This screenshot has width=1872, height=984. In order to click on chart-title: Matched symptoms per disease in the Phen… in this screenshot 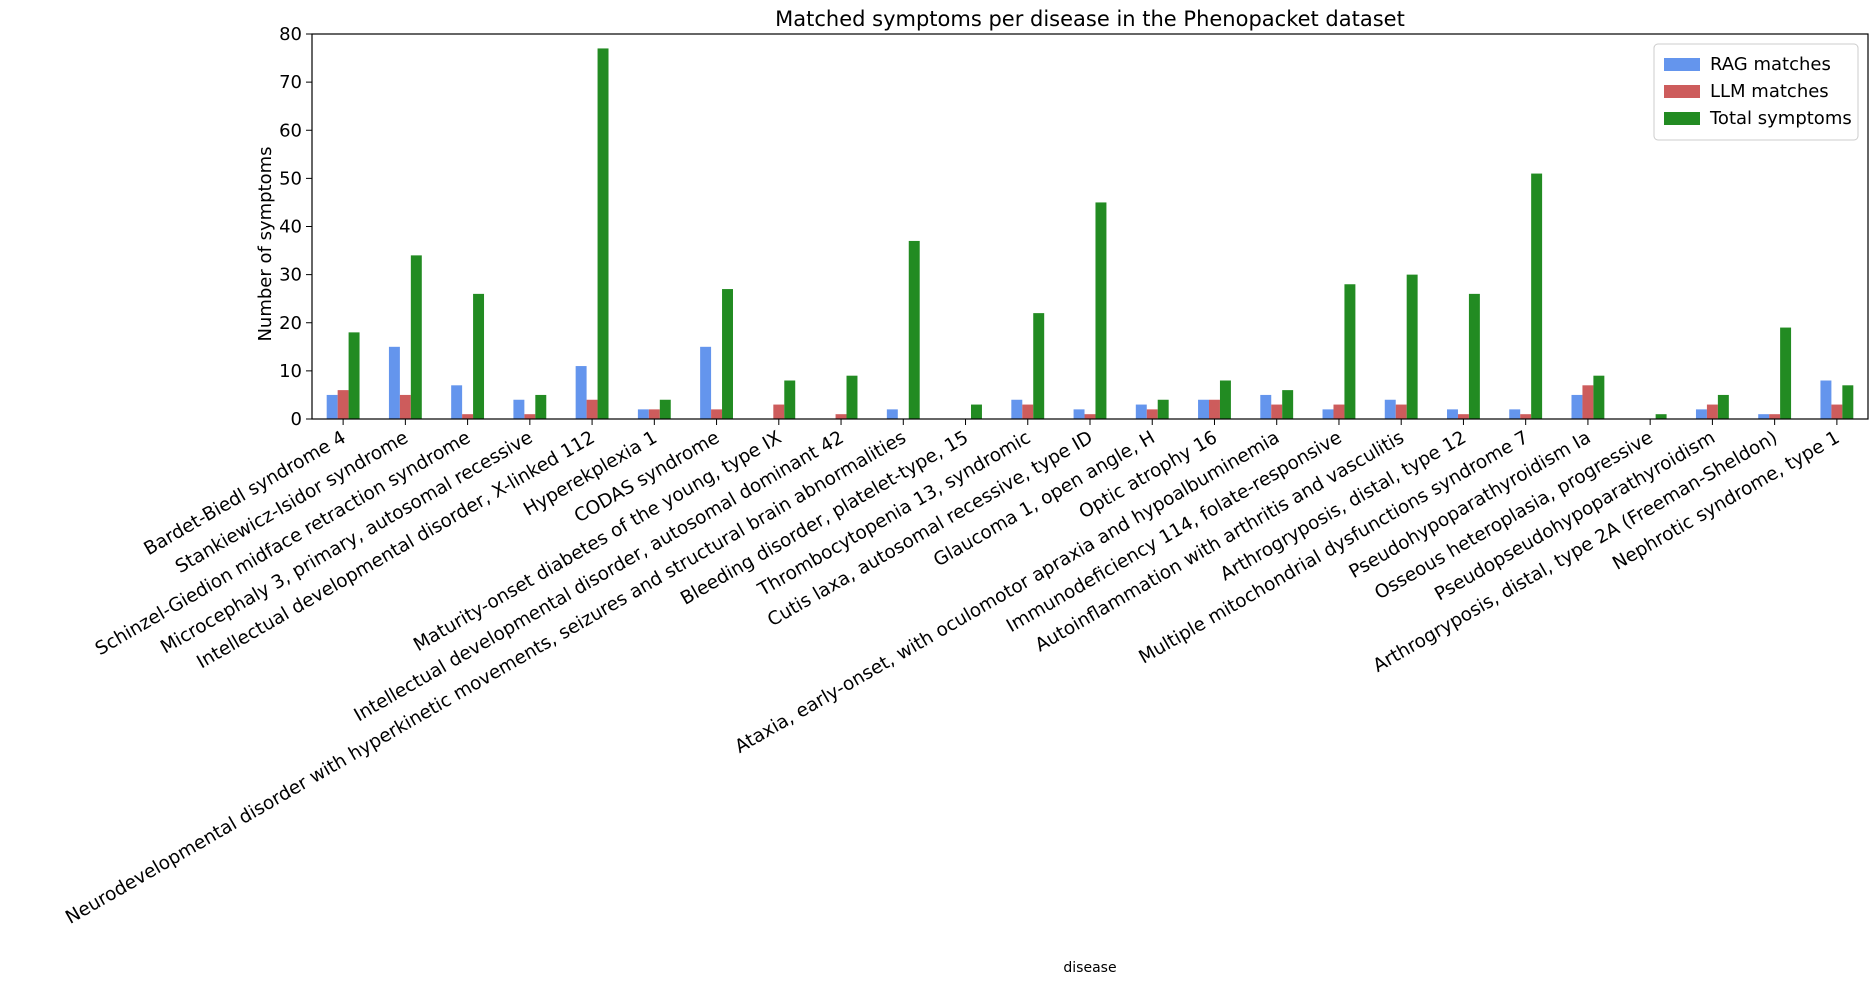, I will do `click(1090, 19)`.